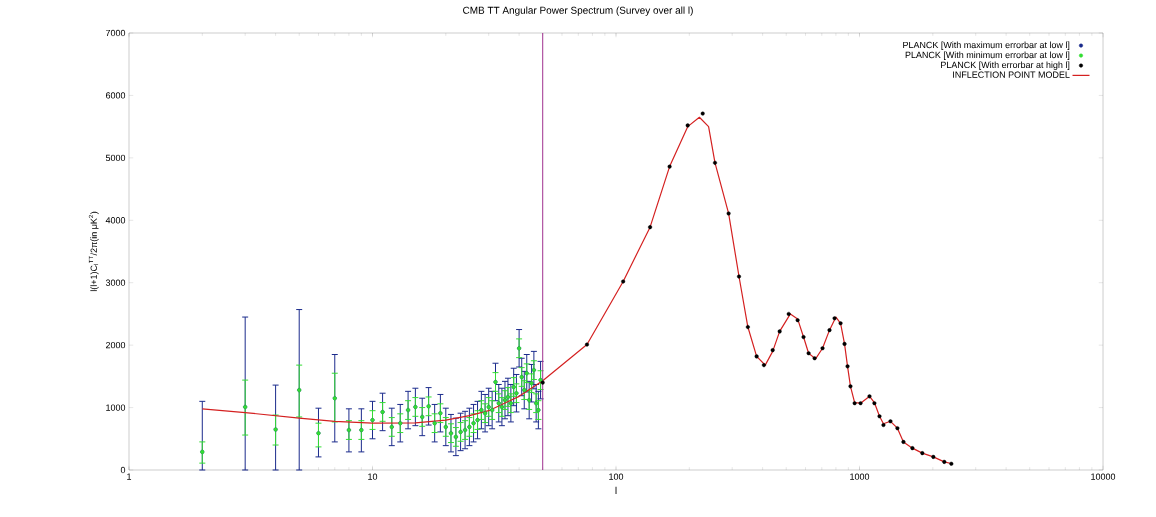  What do you see at coordinates (115, 95) in the screenshot?
I see `y-tick-label: 6000` at bounding box center [115, 95].